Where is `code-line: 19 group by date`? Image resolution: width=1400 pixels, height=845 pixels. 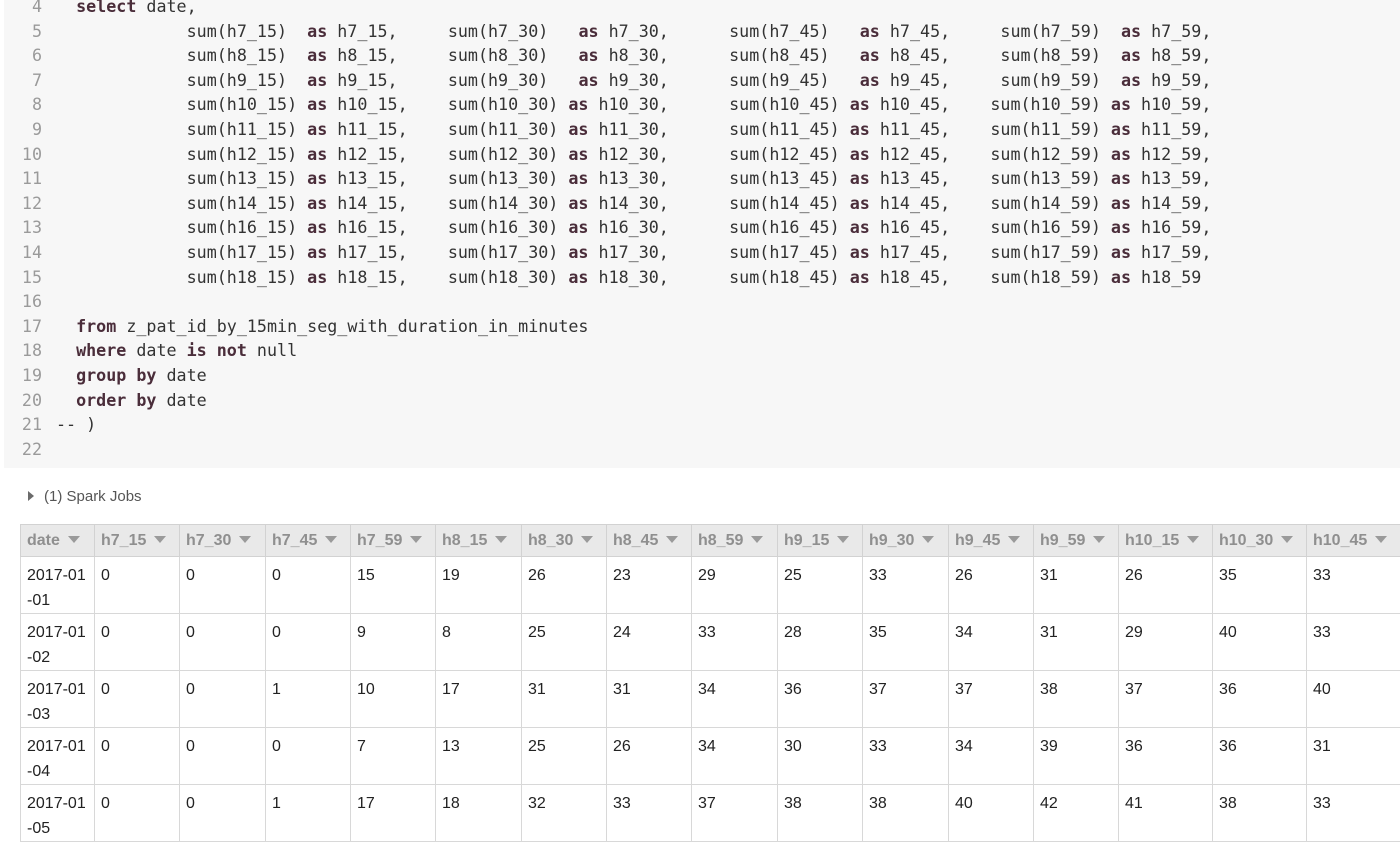 code-line: 19 group by date is located at coordinates (702, 375).